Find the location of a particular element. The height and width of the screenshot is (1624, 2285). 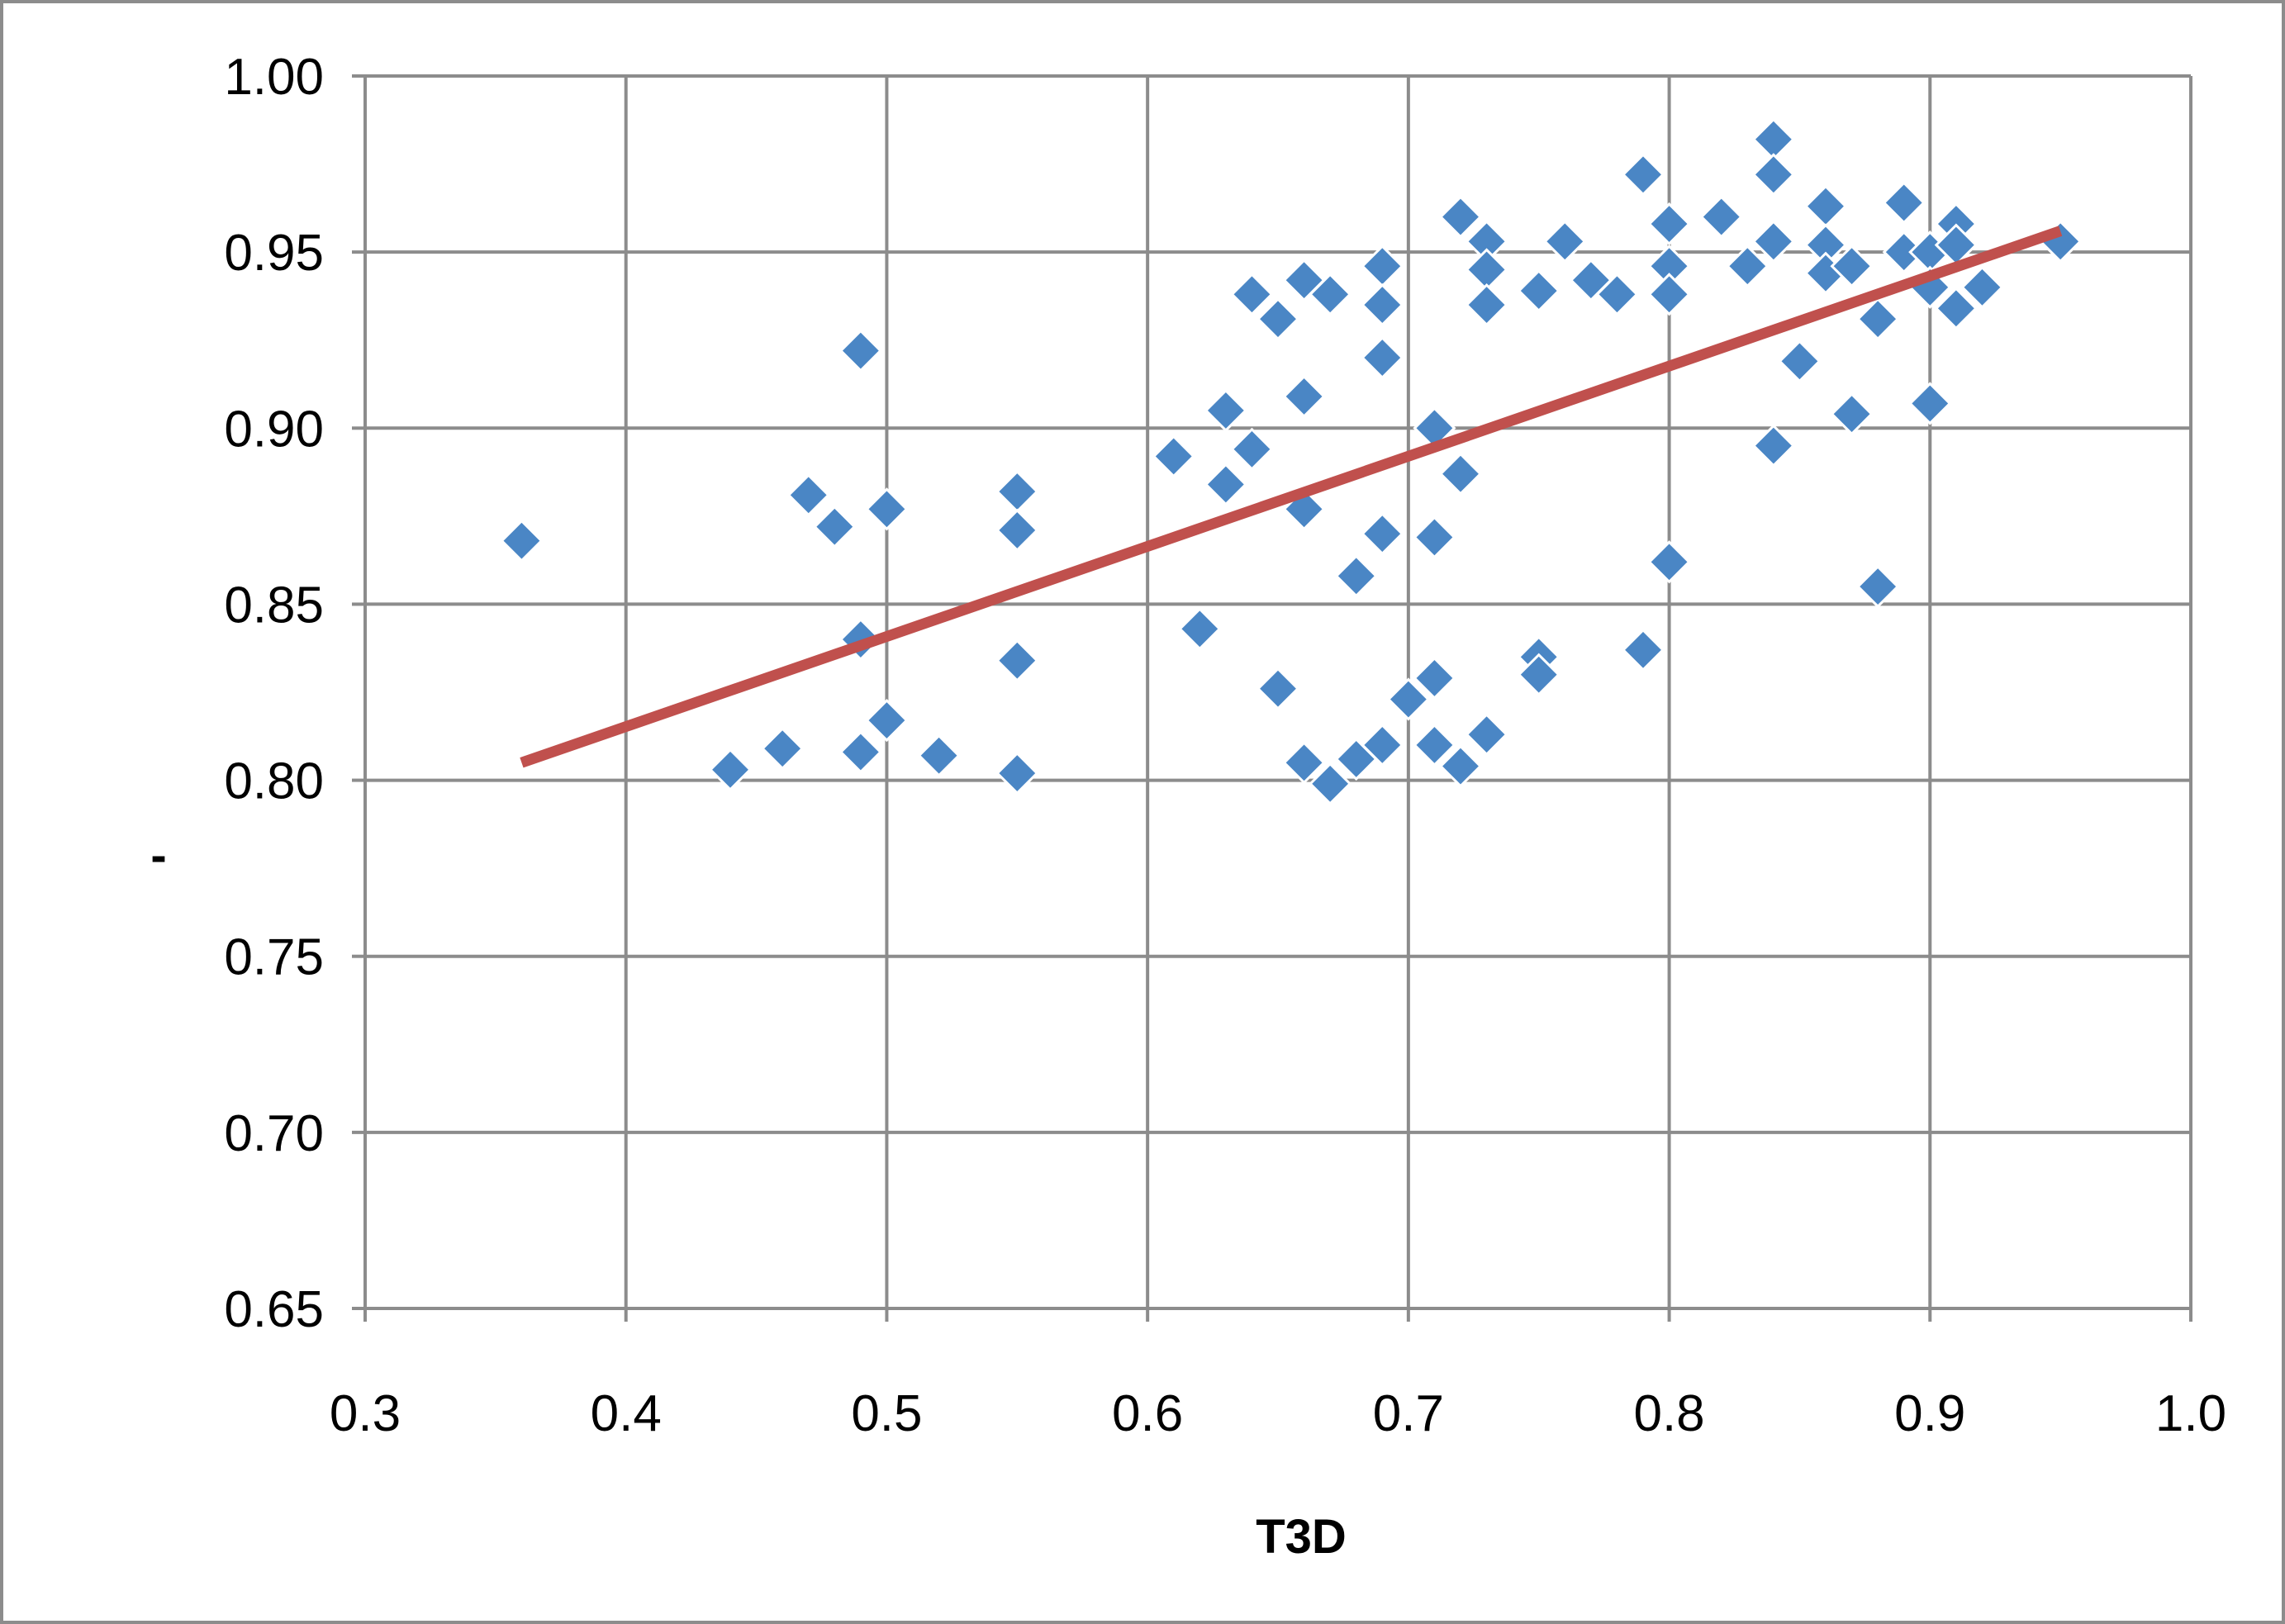

x-tick-label: 0.8 is located at coordinates (1668, 1413).